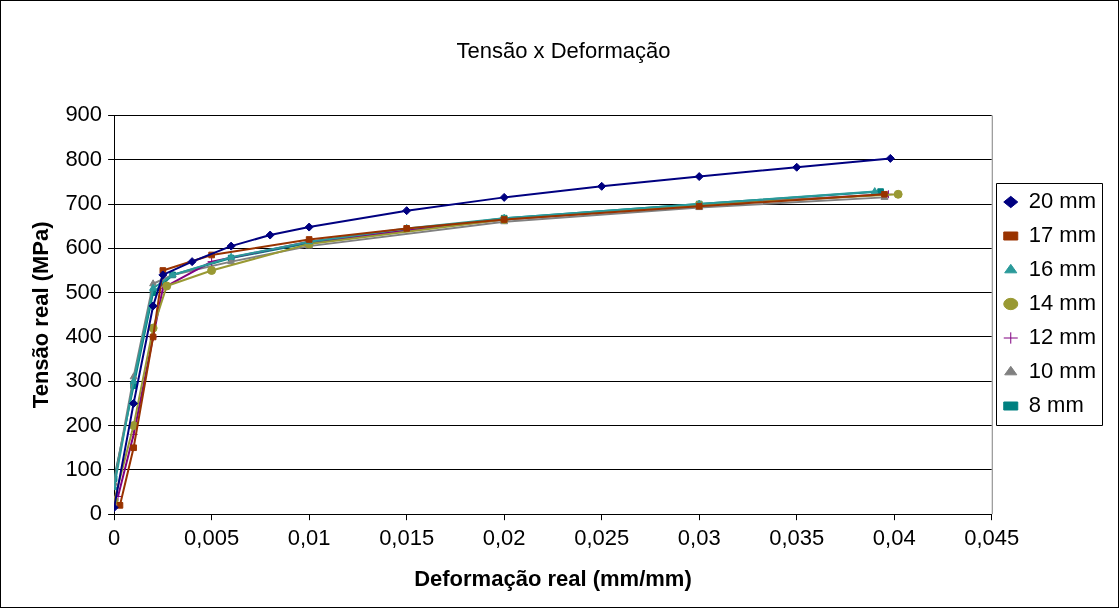  Describe the element at coordinates (84, 158) in the screenshot. I see `y-tick-label: 800` at that location.